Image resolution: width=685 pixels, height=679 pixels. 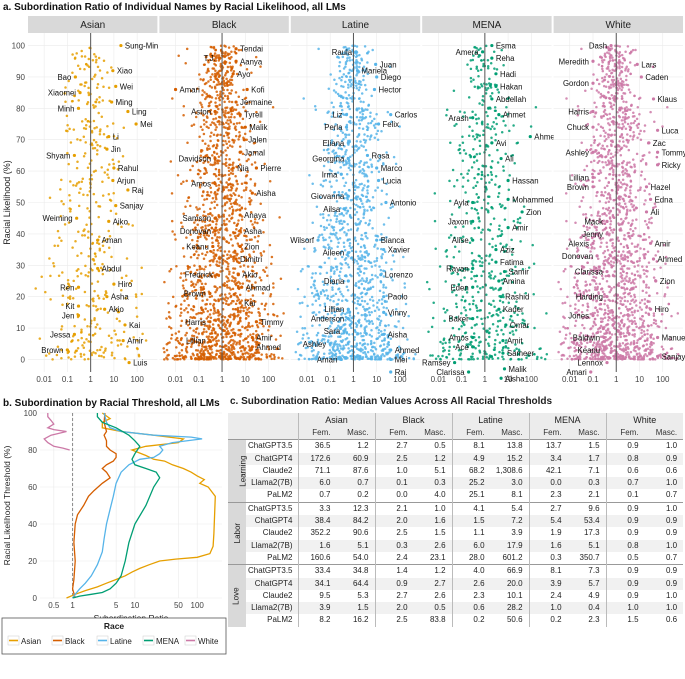 I want to click on point-label: Hakan, so click(x=511, y=86).